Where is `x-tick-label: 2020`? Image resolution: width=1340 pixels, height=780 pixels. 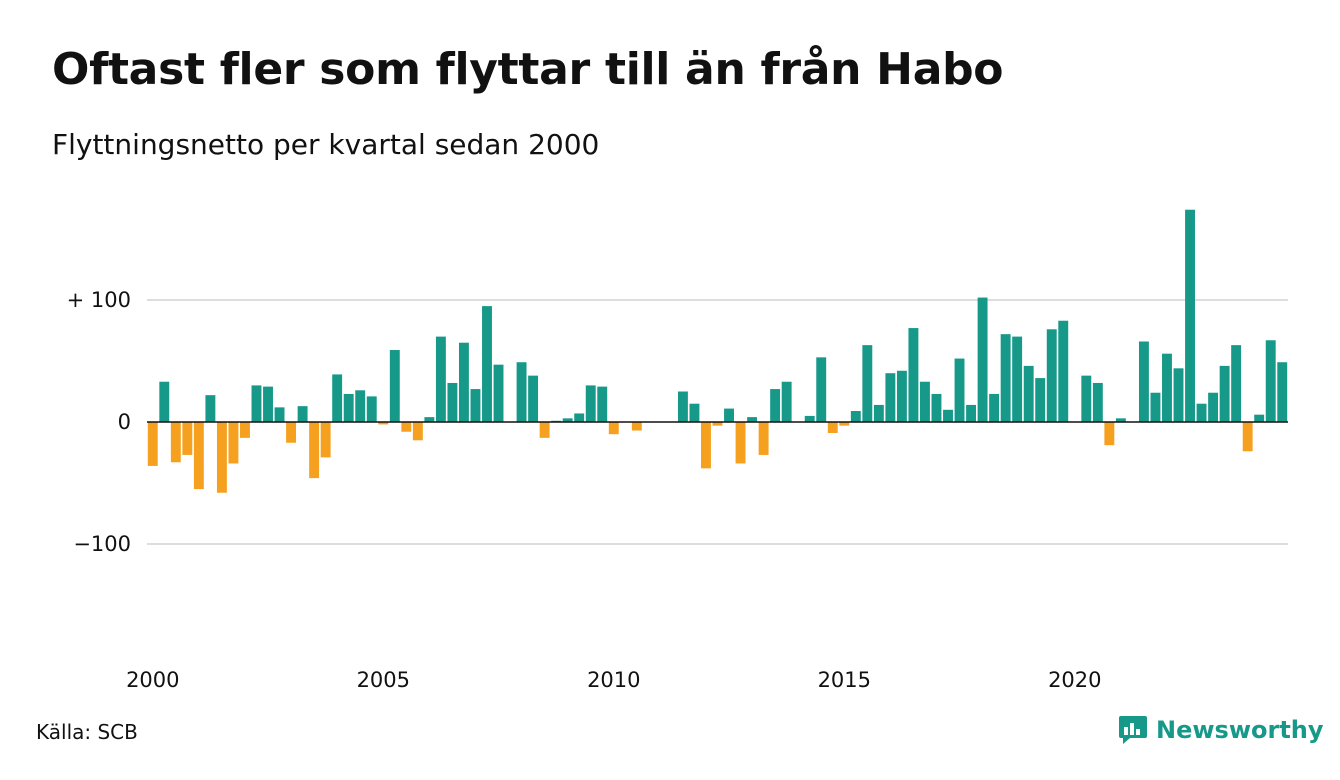
x-tick-label: 2020 is located at coordinates (1074, 680).